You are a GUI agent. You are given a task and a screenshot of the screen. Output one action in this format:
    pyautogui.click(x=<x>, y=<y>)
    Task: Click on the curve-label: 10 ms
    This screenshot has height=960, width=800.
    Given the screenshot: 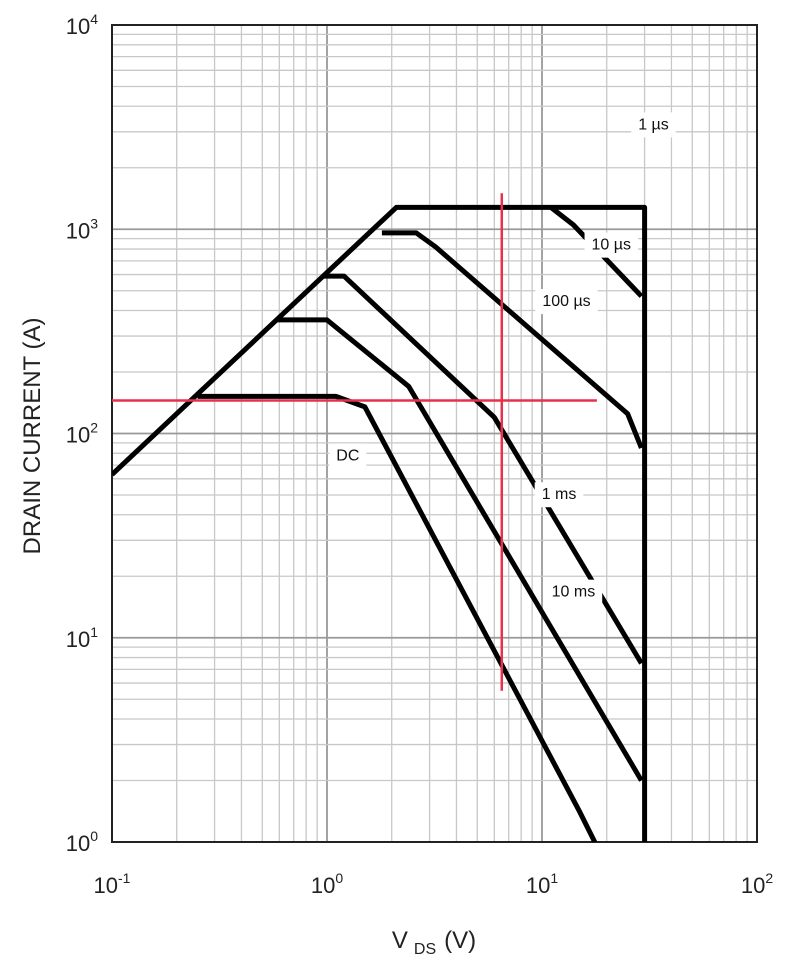 What is the action you would take?
    pyautogui.click(x=573, y=592)
    